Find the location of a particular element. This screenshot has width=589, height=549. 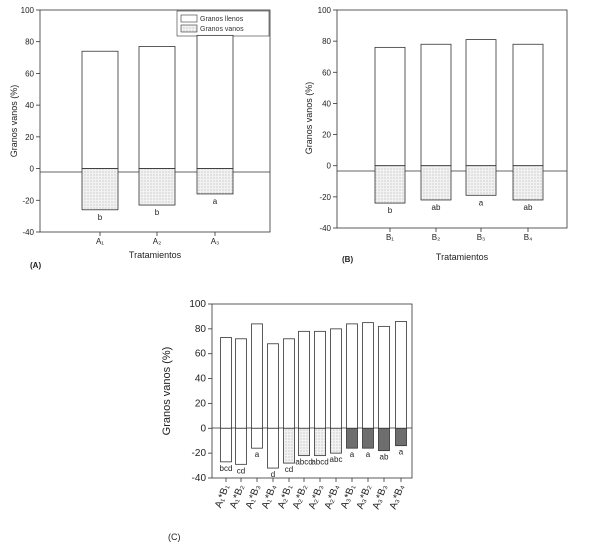

y-tick-label-b-0: -40 is located at coordinates (325, 228).